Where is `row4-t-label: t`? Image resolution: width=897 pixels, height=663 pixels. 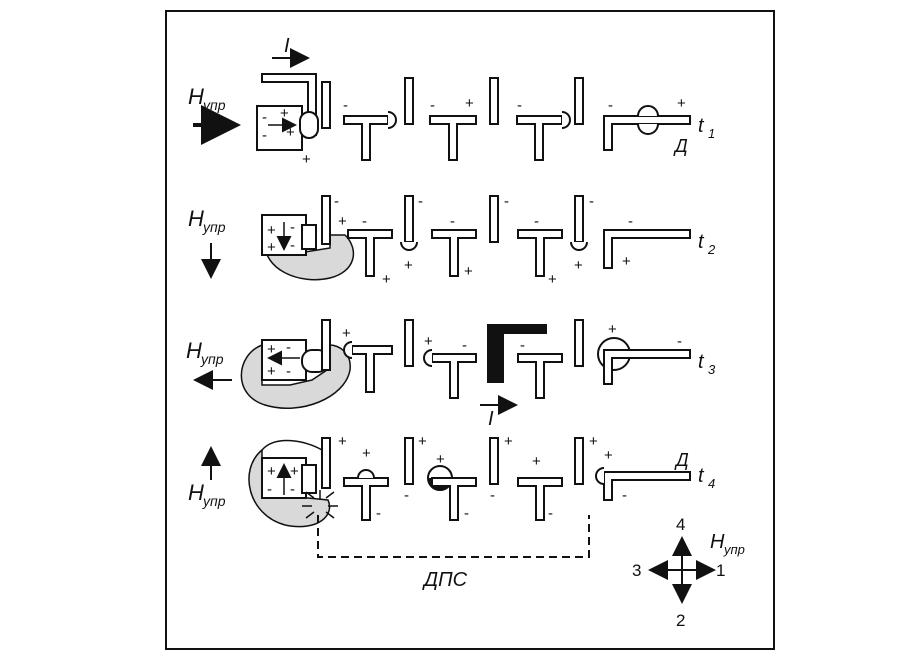 row4-t-label: t is located at coordinates (701, 476).